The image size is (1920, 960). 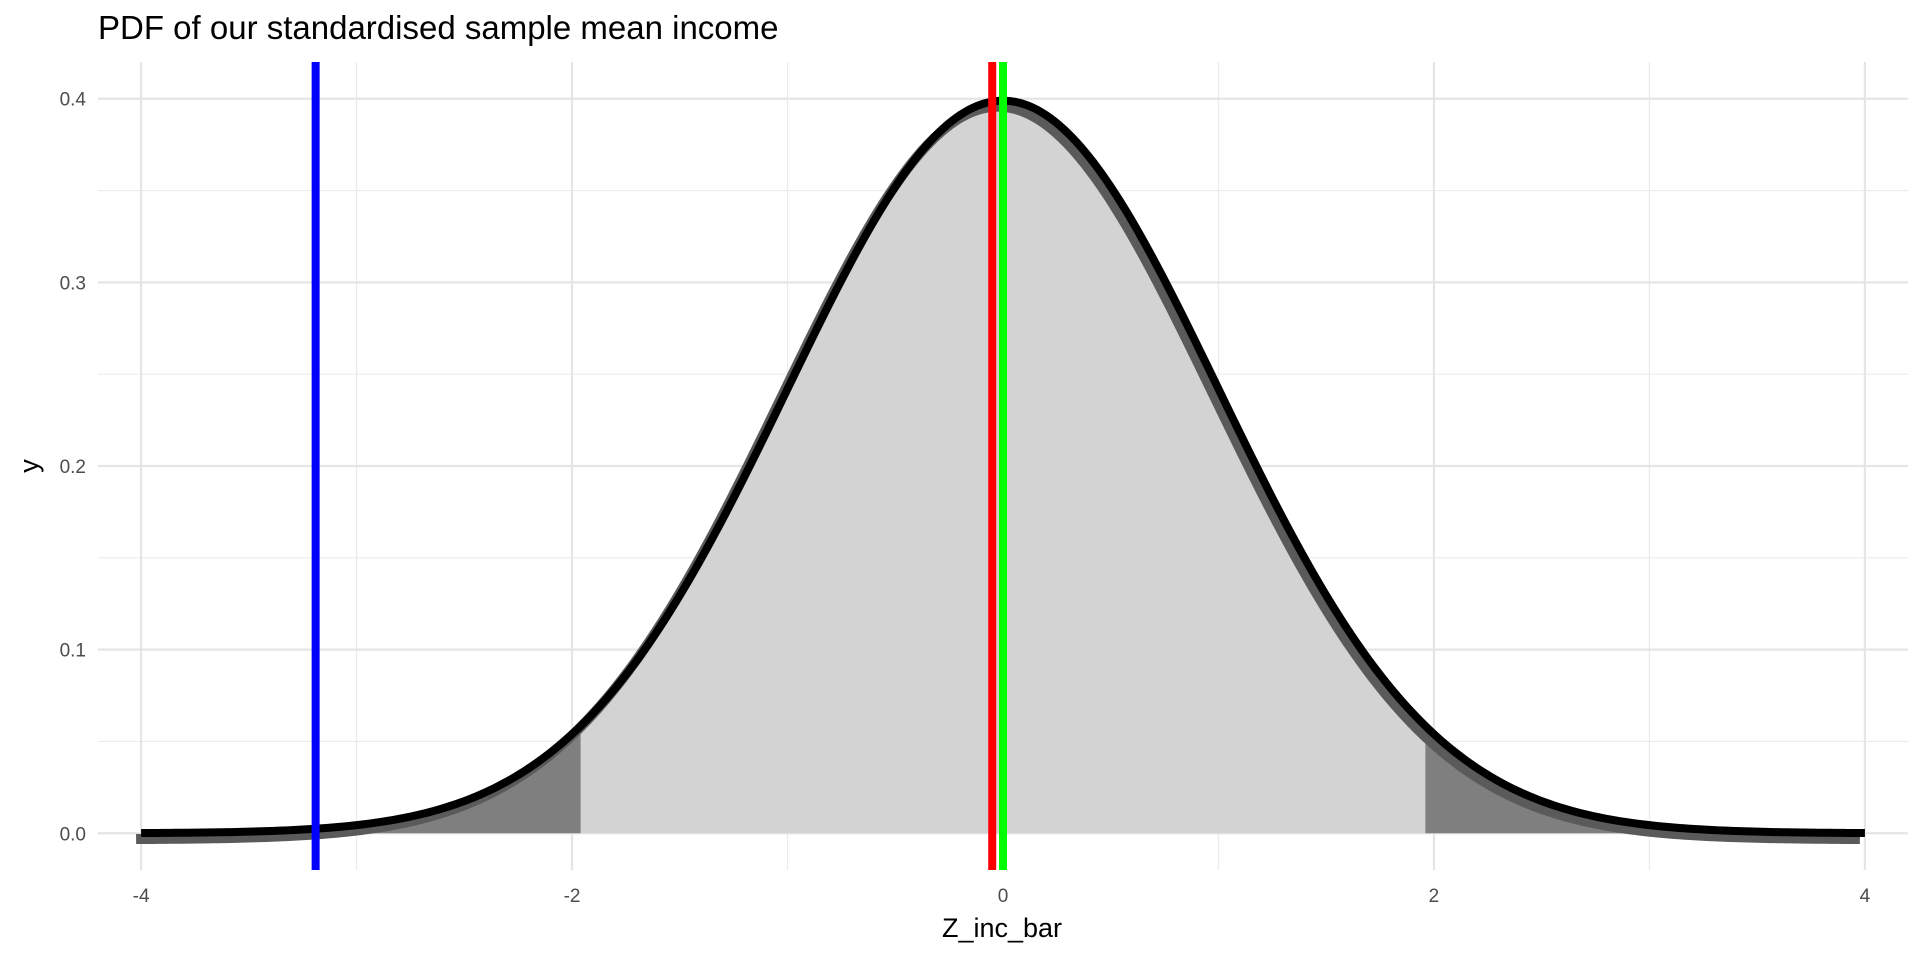 What do you see at coordinates (73, 283) in the screenshot?
I see `y-tick-label: 0.3` at bounding box center [73, 283].